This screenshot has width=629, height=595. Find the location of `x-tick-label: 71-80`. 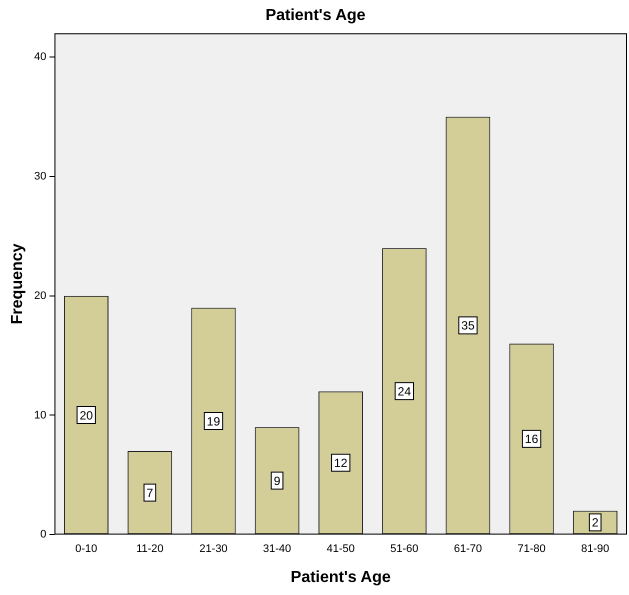

x-tick-label: 71-80 is located at coordinates (532, 549).